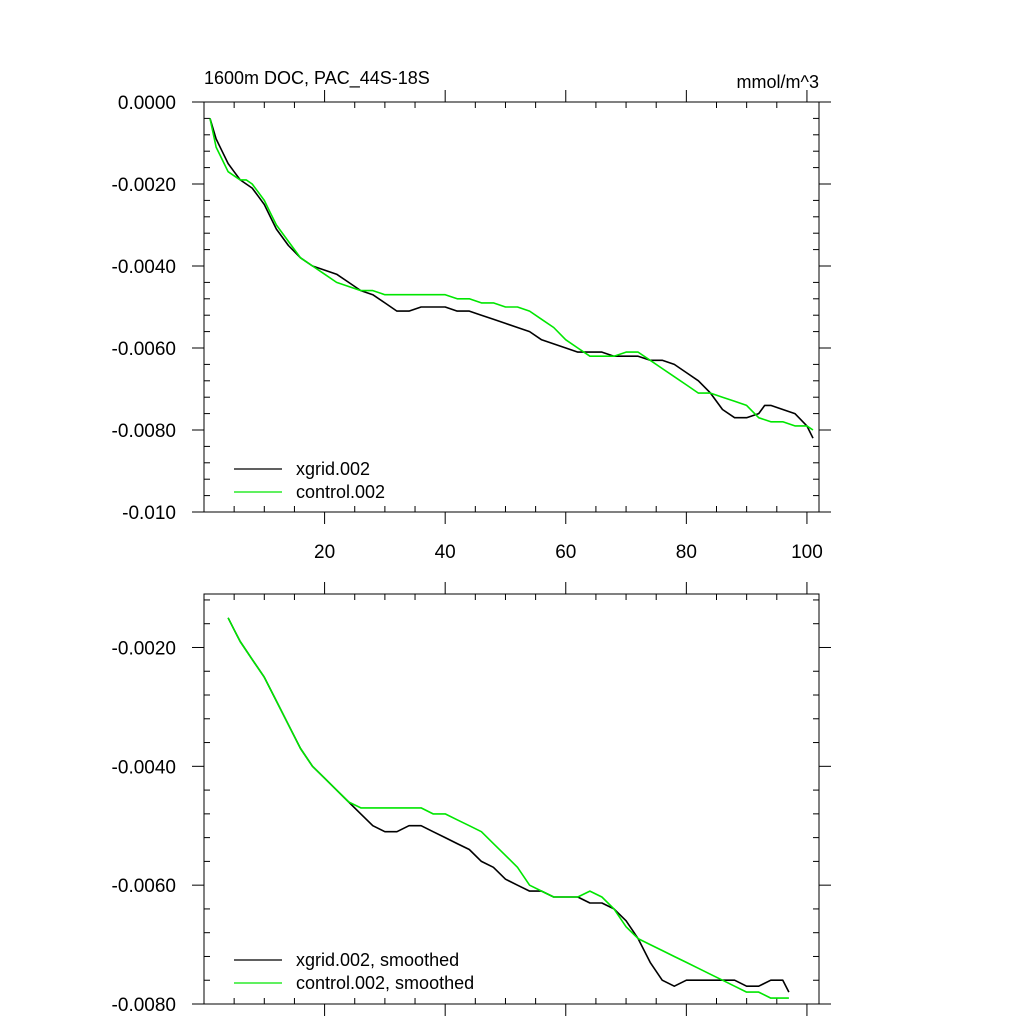 The height and width of the screenshot is (1024, 1024). What do you see at coordinates (565, 552) in the screenshot?
I see `x-tick-label: 60` at bounding box center [565, 552].